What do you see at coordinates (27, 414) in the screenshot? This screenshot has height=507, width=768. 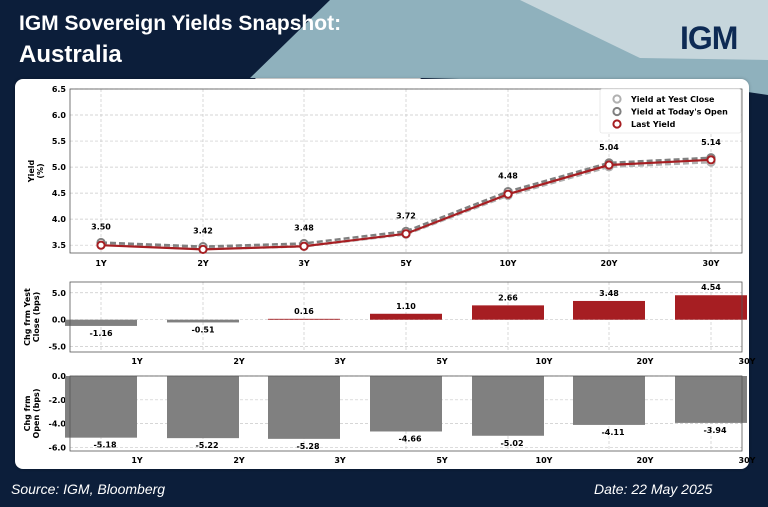 I see `y-axis-label: Chg frm` at bounding box center [27, 414].